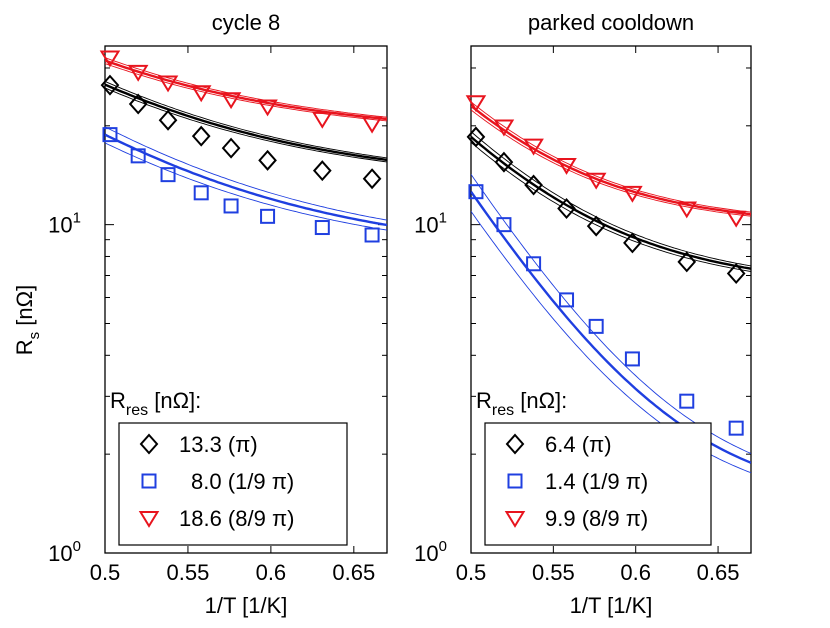 This screenshot has width=830, height=628. Describe the element at coordinates (24, 347) in the screenshot. I see `y-axis-label-main: R` at that location.